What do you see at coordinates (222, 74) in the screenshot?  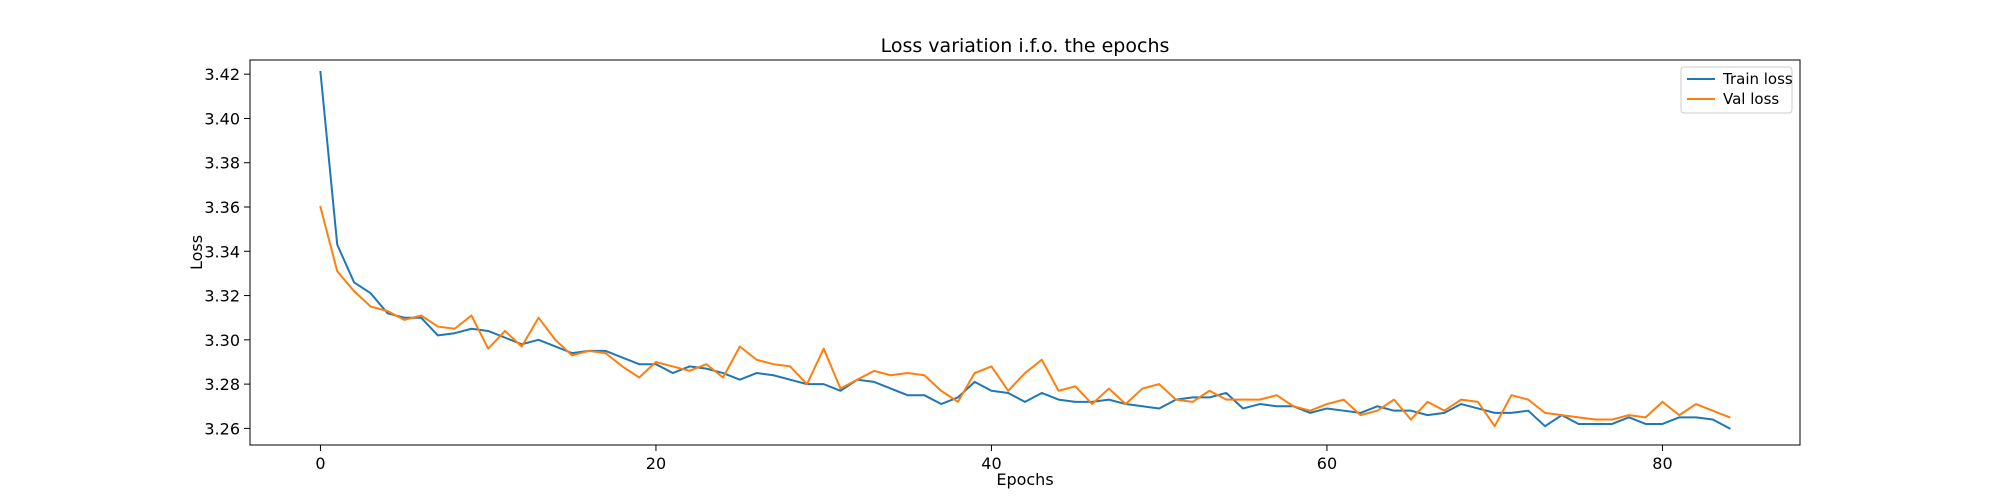 I see `y-tick-label: 3.42` at bounding box center [222, 74].